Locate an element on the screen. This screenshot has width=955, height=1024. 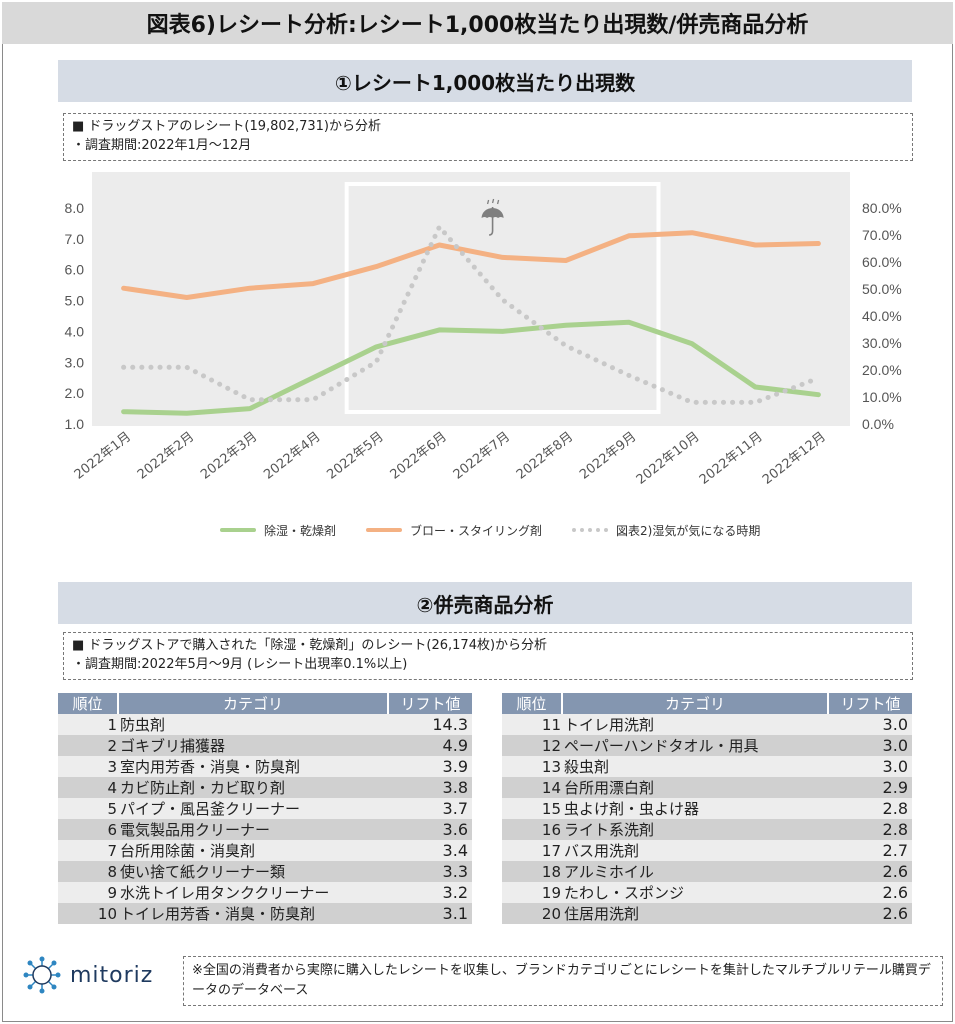
table-row: 14 台所用漂白剤 2.9 is located at coordinates (707, 787).